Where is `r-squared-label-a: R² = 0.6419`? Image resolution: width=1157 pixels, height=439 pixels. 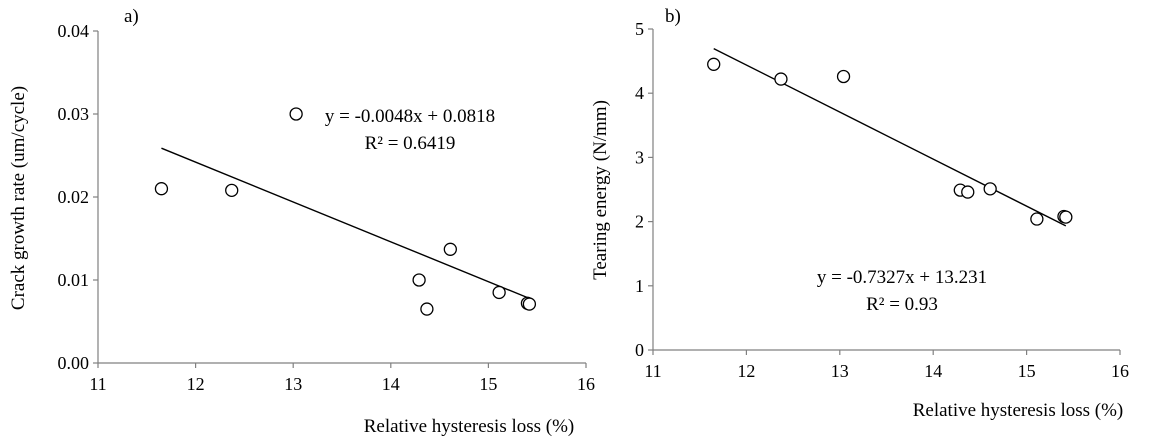
r-squared-label-a: R² = 0.6419 is located at coordinates (410, 143).